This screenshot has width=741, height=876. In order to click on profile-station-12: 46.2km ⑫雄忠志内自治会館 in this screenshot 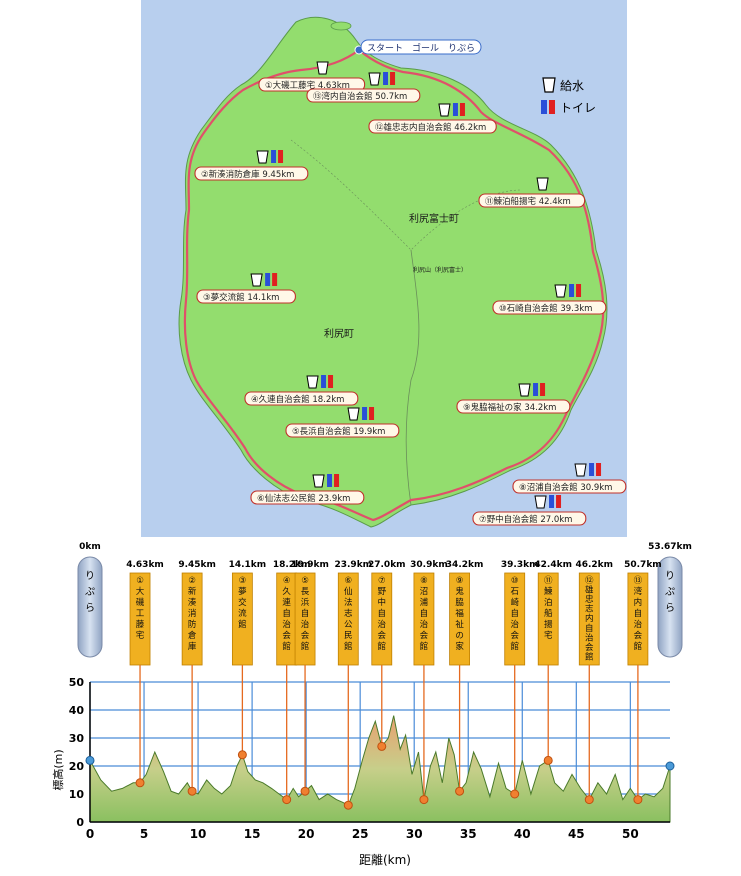, I will do `click(594, 682)`.